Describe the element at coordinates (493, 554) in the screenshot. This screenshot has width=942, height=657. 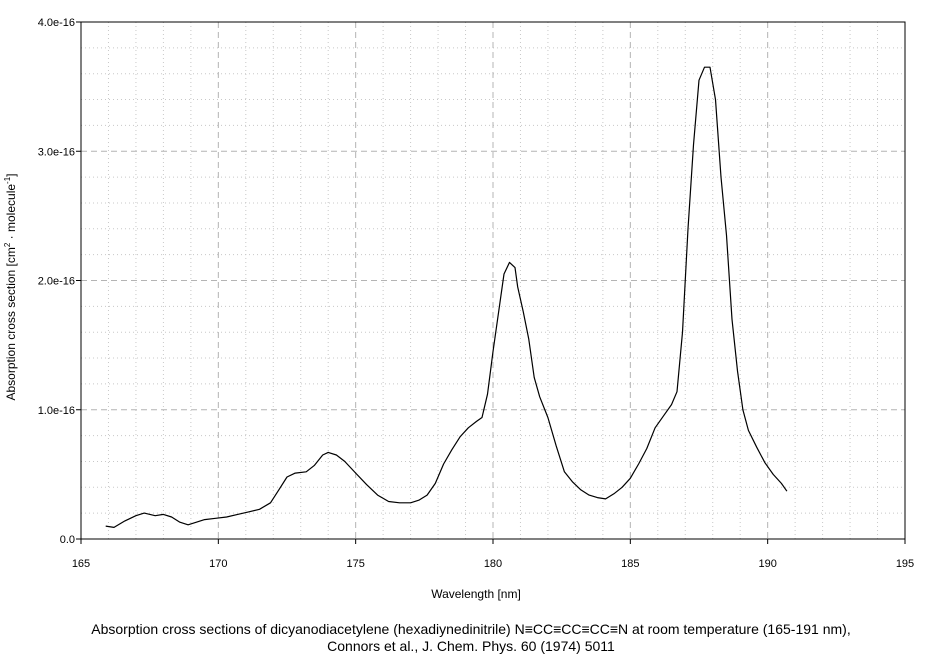
I see `x-axis-ticks: 165 170 175 180 185 190 195` at that location.